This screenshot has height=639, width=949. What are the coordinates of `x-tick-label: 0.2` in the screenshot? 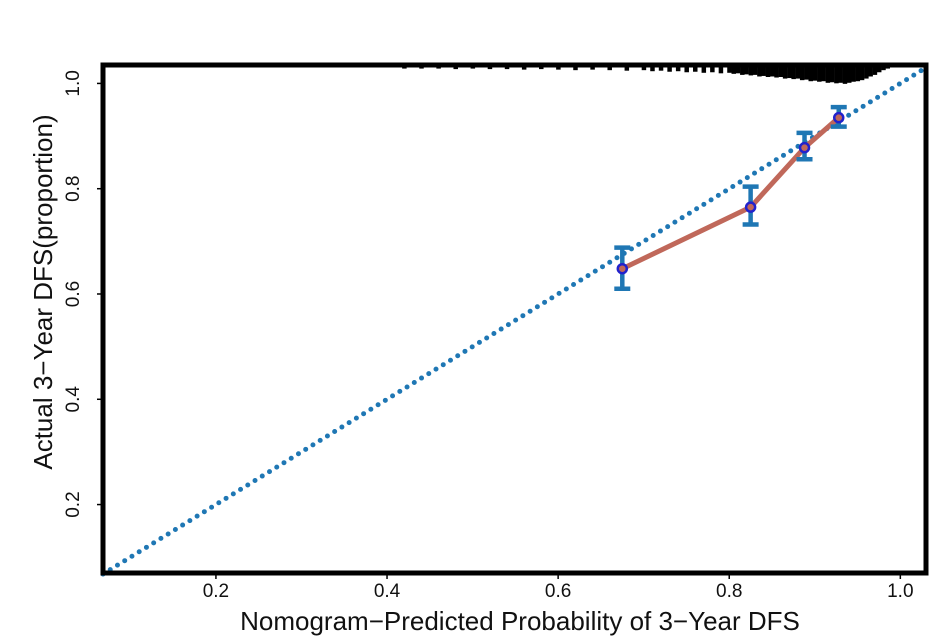 It's located at (216, 591).